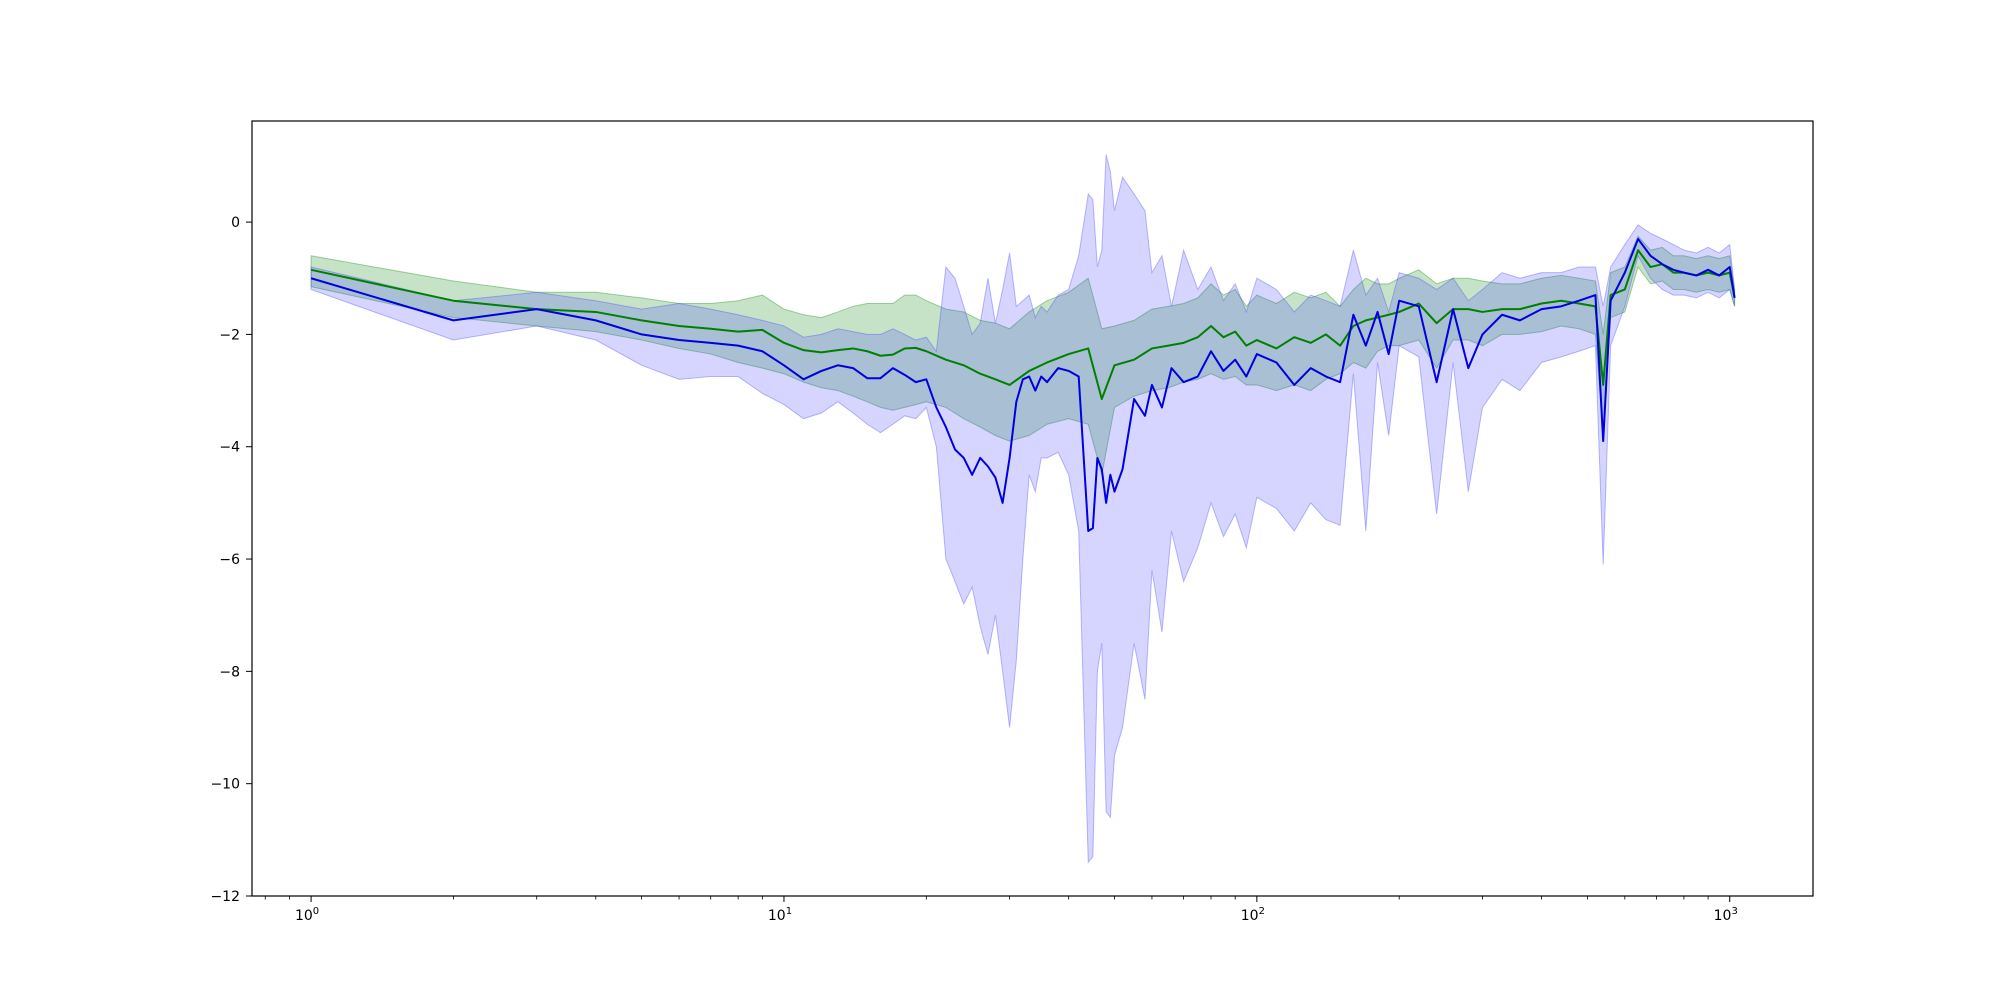  What do you see at coordinates (1001, 910) in the screenshot?
I see `x-axis: 100 101 102 103` at bounding box center [1001, 910].